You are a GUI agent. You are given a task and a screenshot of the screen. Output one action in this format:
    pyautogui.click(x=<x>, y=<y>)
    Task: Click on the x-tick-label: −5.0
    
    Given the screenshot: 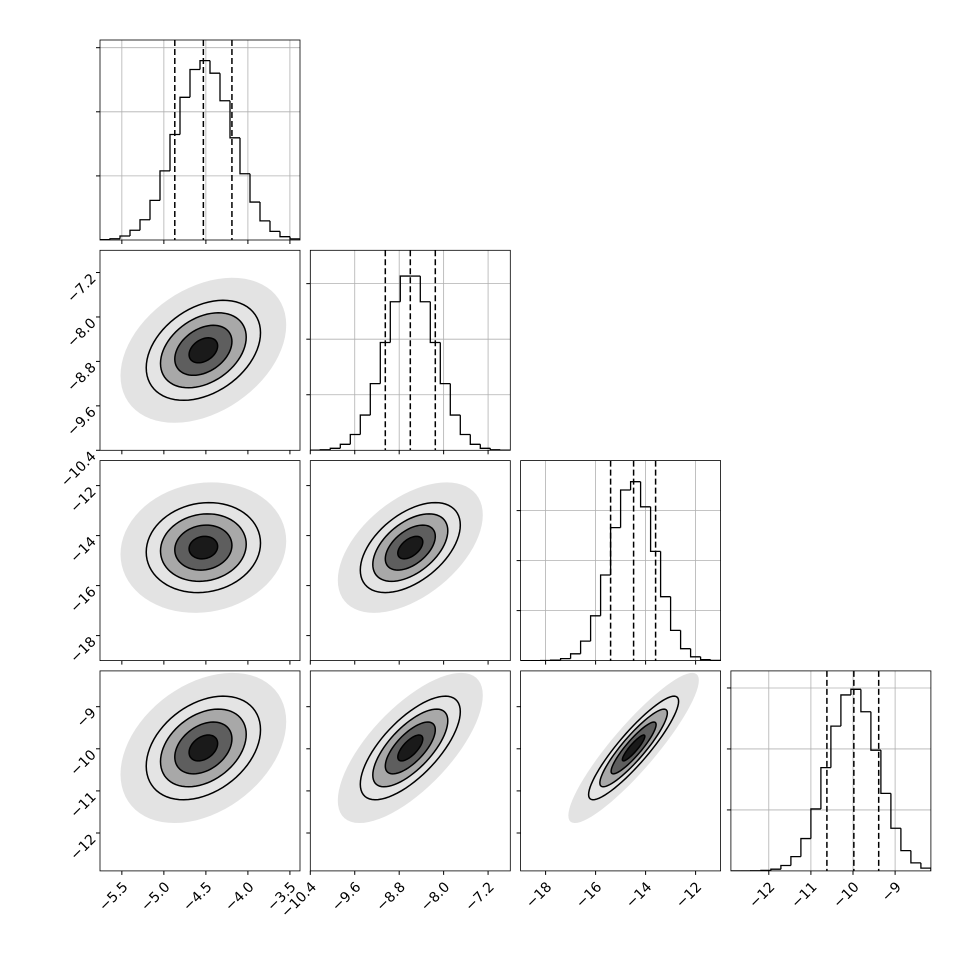 What is the action you would take?
    pyautogui.click(x=155, y=896)
    